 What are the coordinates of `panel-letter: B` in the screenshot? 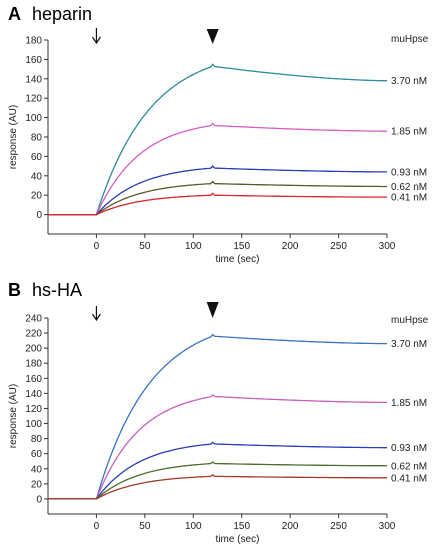 It's located at (14, 290).